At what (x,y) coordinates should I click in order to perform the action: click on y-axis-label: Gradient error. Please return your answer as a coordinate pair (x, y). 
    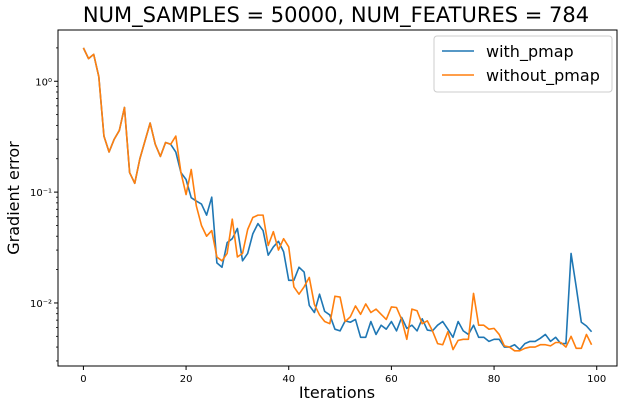
    Looking at the image, I should click on (13, 198).